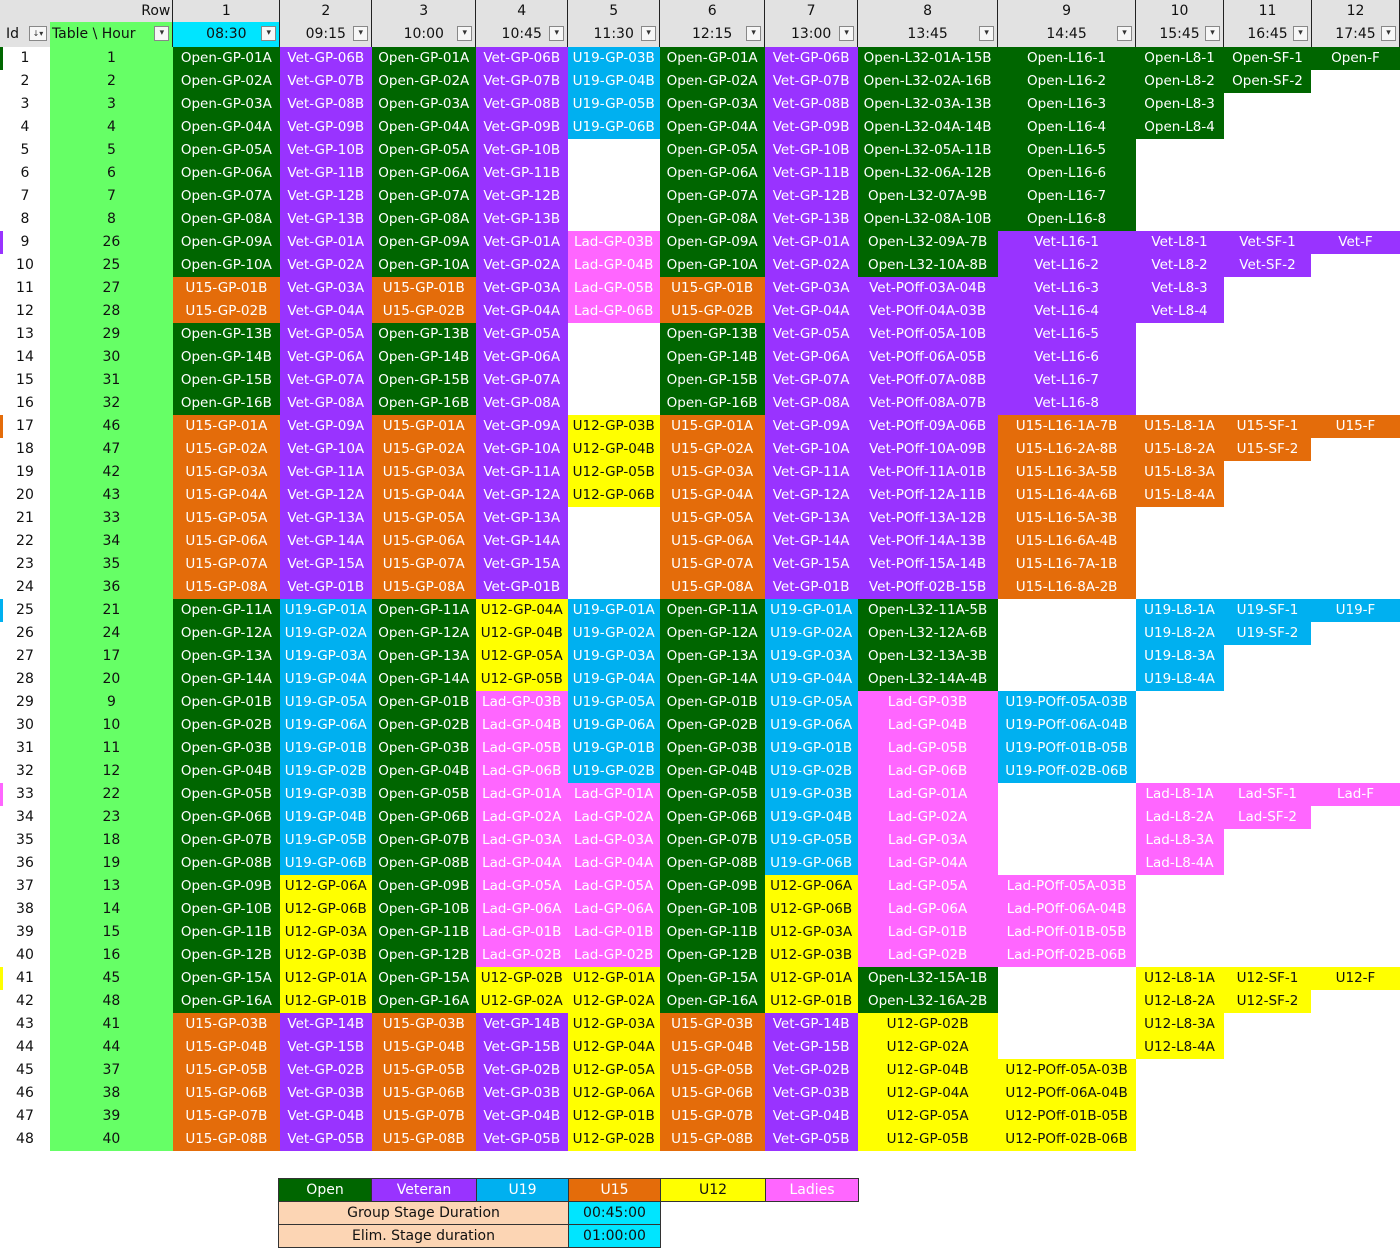 The image size is (1400, 1248). Describe the element at coordinates (613, 610) in the screenshot. I see `match-cell: U19-GP-01A` at that location.